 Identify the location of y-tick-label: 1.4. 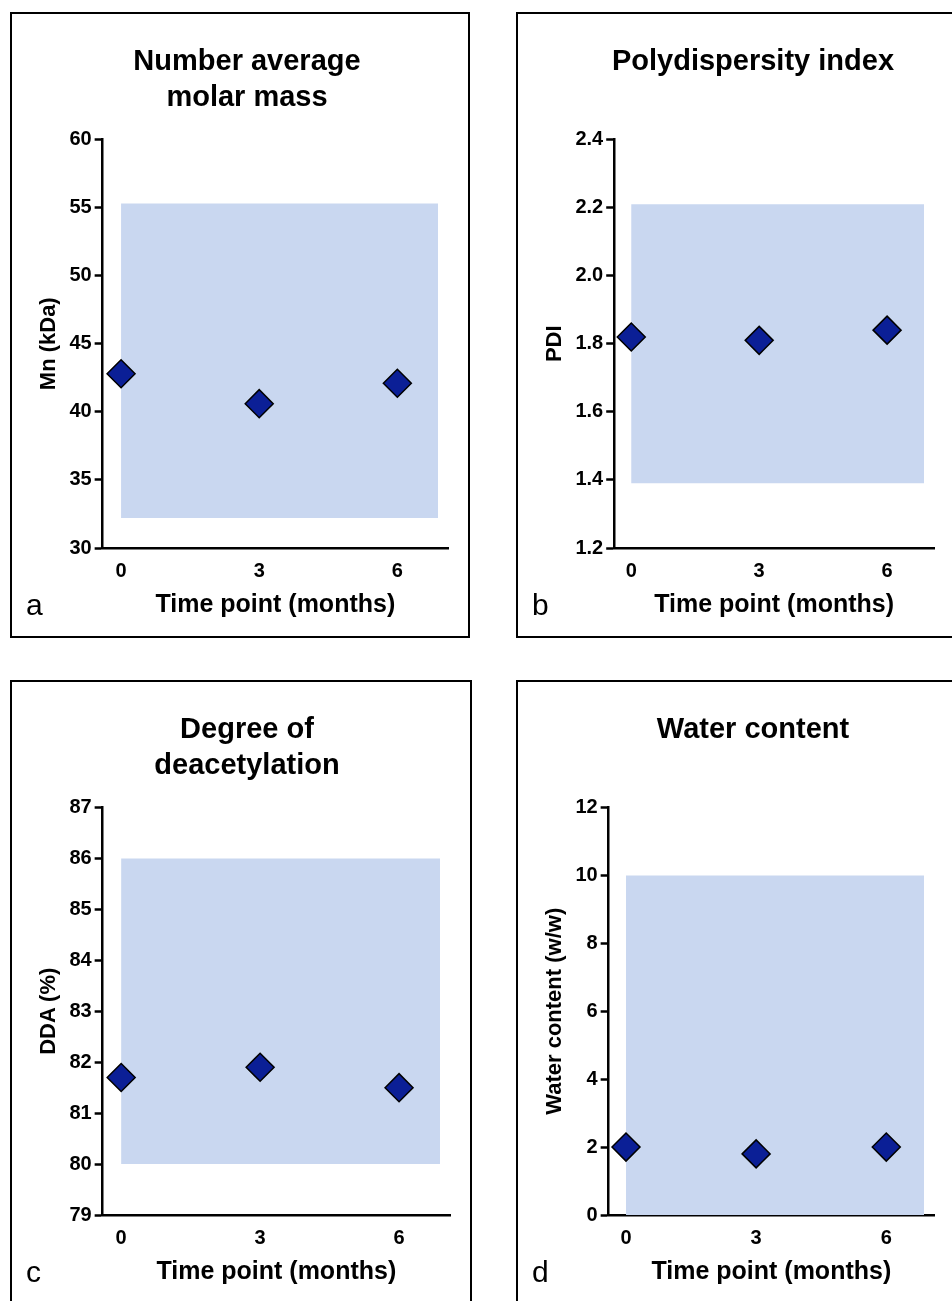
(590, 478).